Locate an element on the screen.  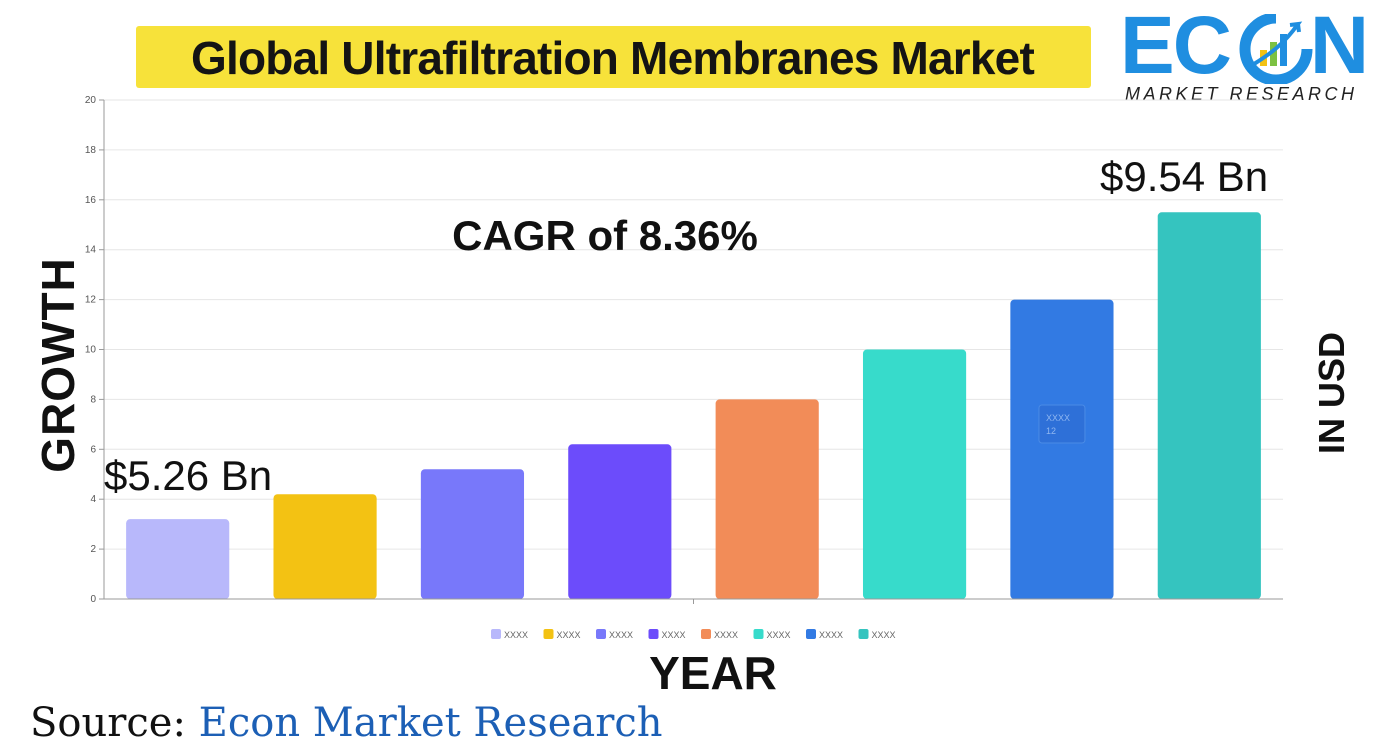
econ-logo: EC N MARKET RESEARCH is located at coordinates (1250, 54).